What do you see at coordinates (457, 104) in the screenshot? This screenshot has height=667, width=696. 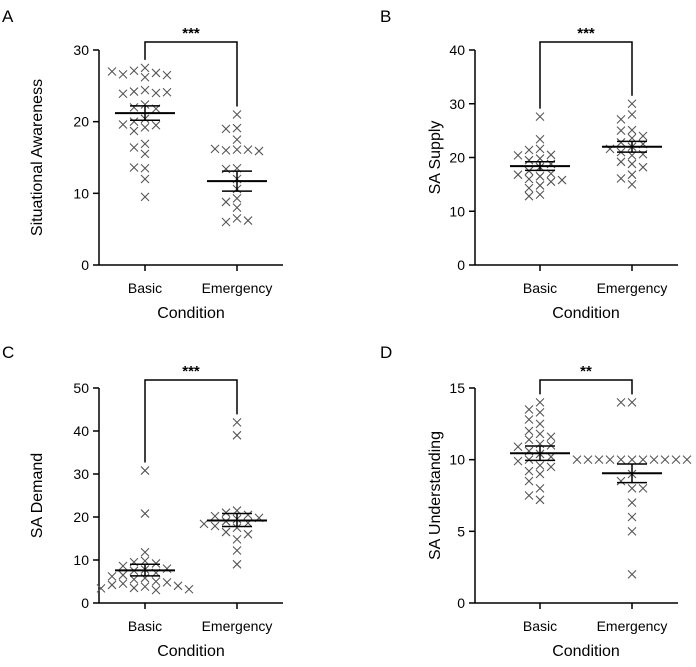 I see `y-tick-label: 30` at bounding box center [457, 104].